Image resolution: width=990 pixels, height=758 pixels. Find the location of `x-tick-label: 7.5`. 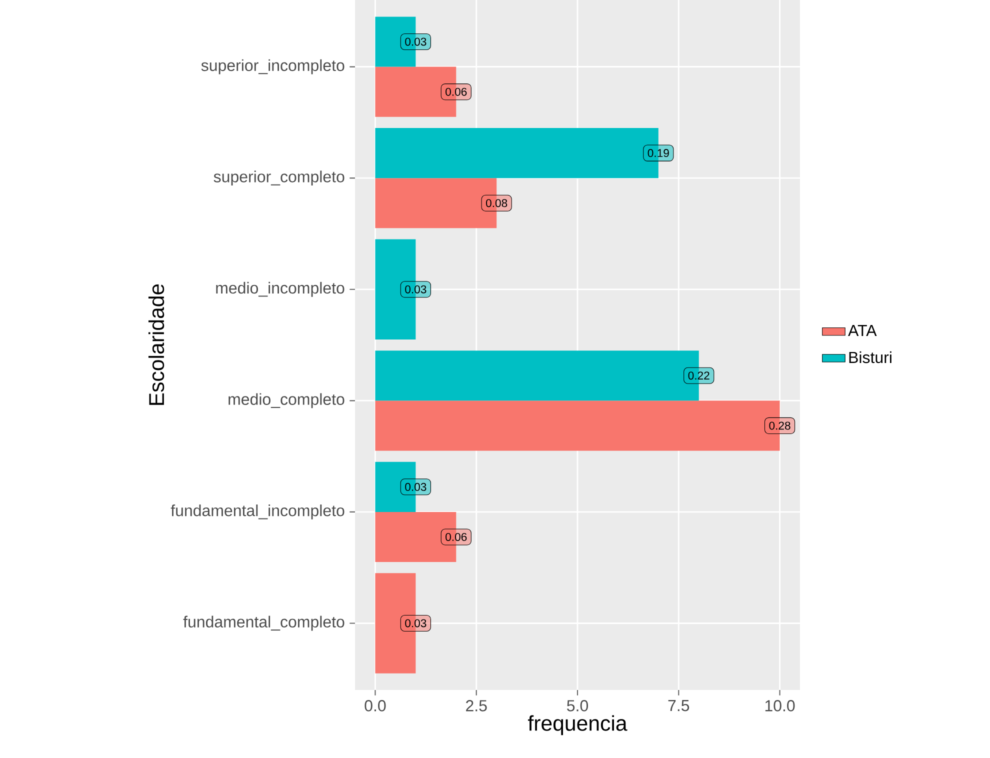

x-tick-label: 7.5 is located at coordinates (679, 706).